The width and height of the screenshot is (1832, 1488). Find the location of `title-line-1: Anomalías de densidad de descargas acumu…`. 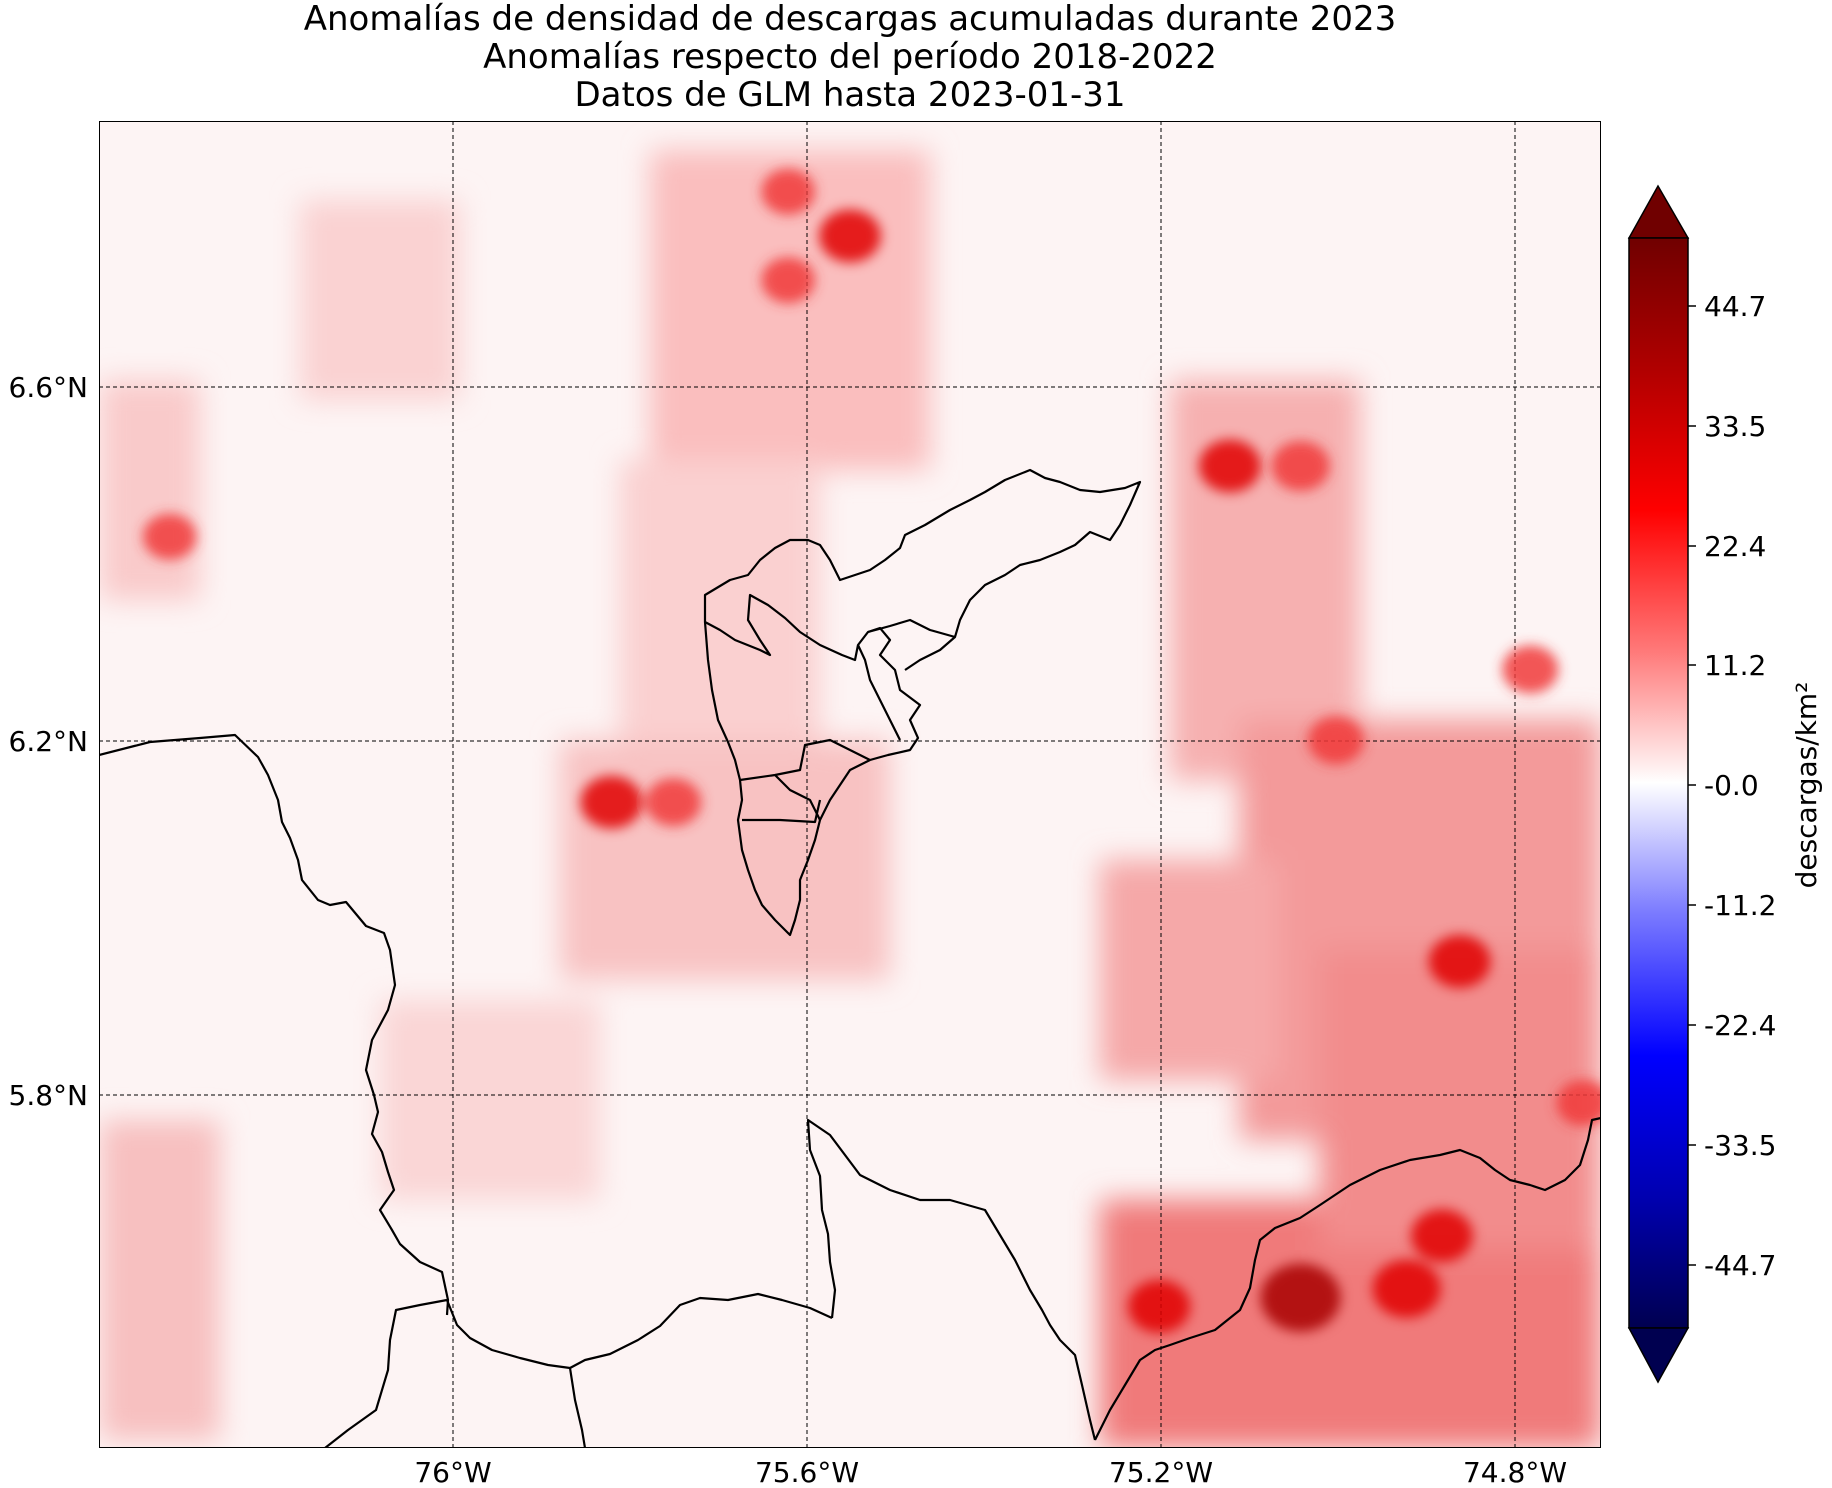

title-line-1: Anomalías de densidad de descargas acumu… is located at coordinates (850, 19).